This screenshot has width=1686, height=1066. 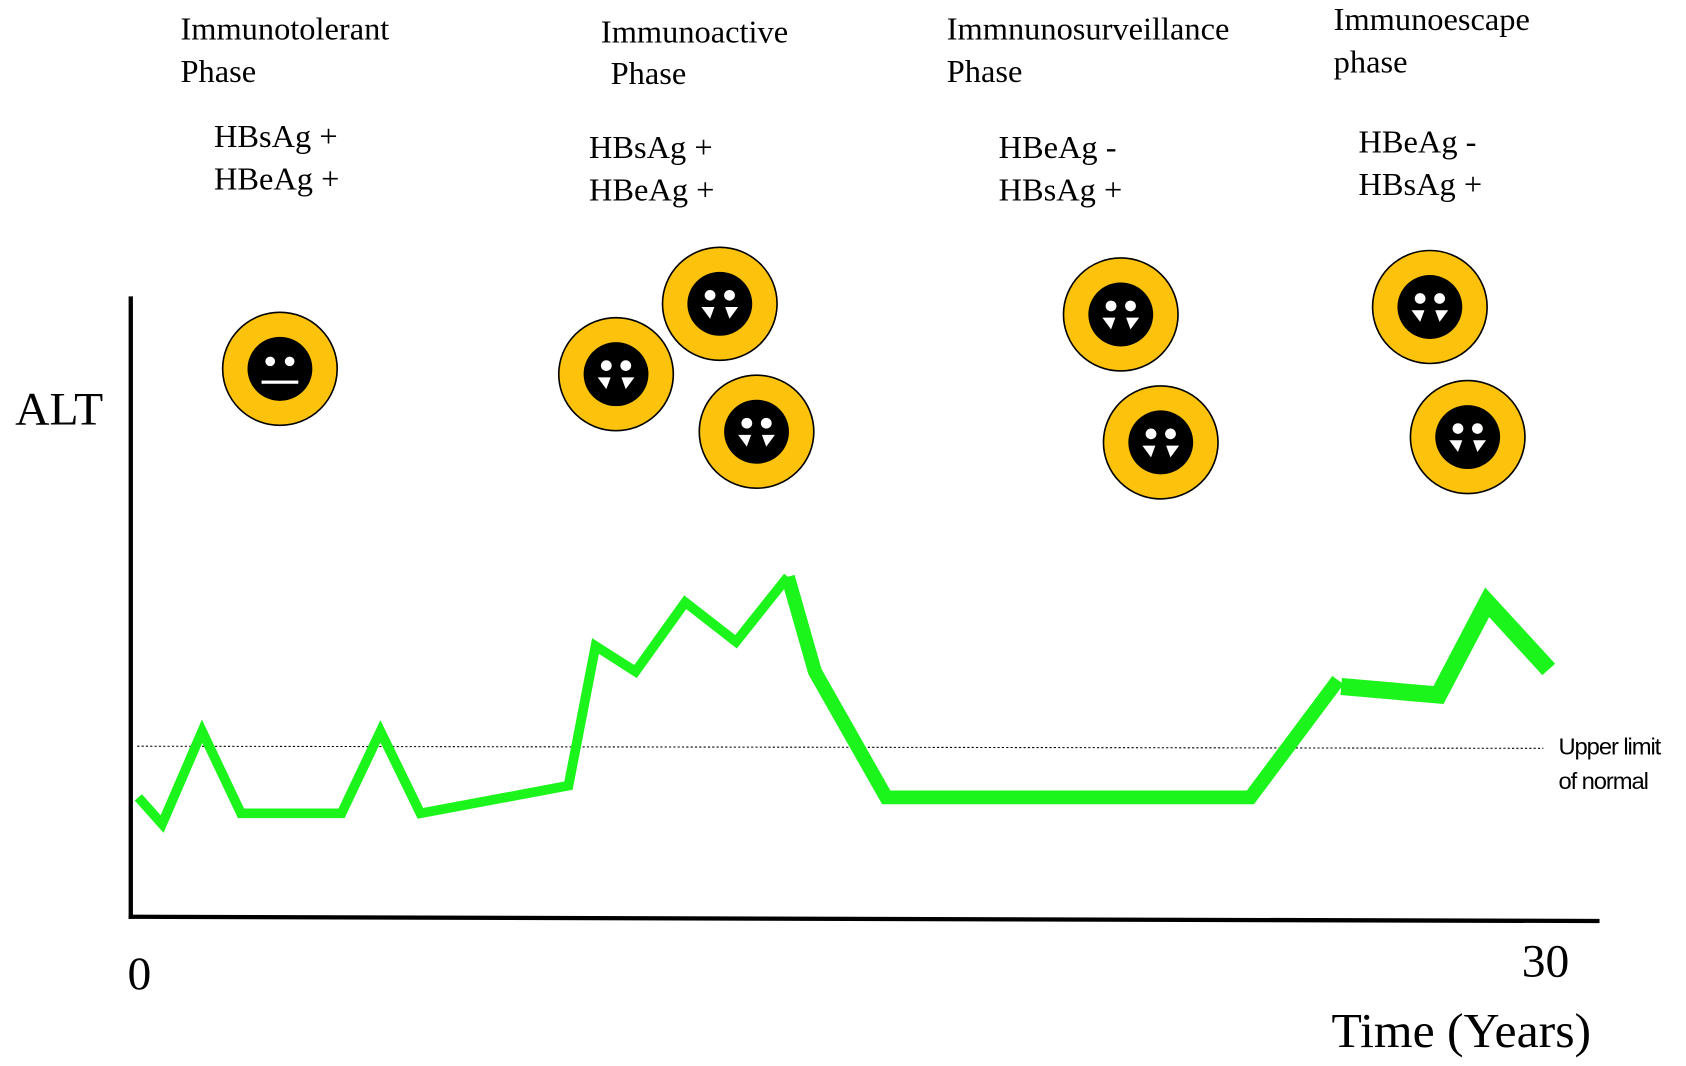 I want to click on phase-title: Immnunosurveillance, so click(x=1088, y=29).